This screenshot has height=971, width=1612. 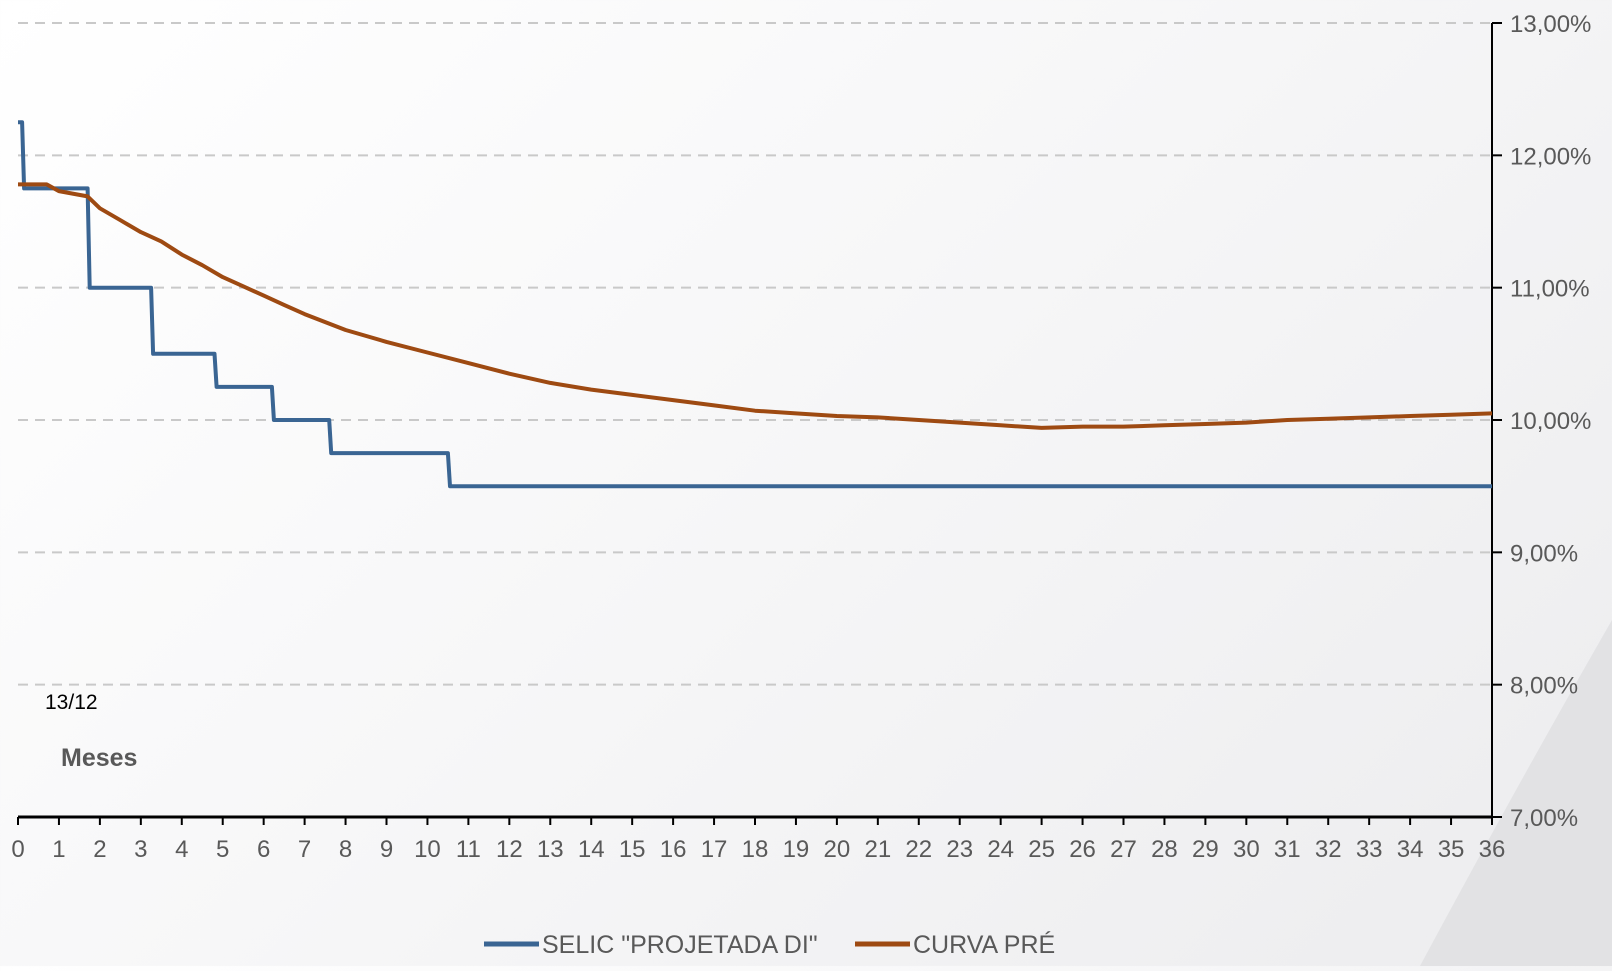 What do you see at coordinates (755, 849) in the screenshot?
I see `x-tick-label: 18` at bounding box center [755, 849].